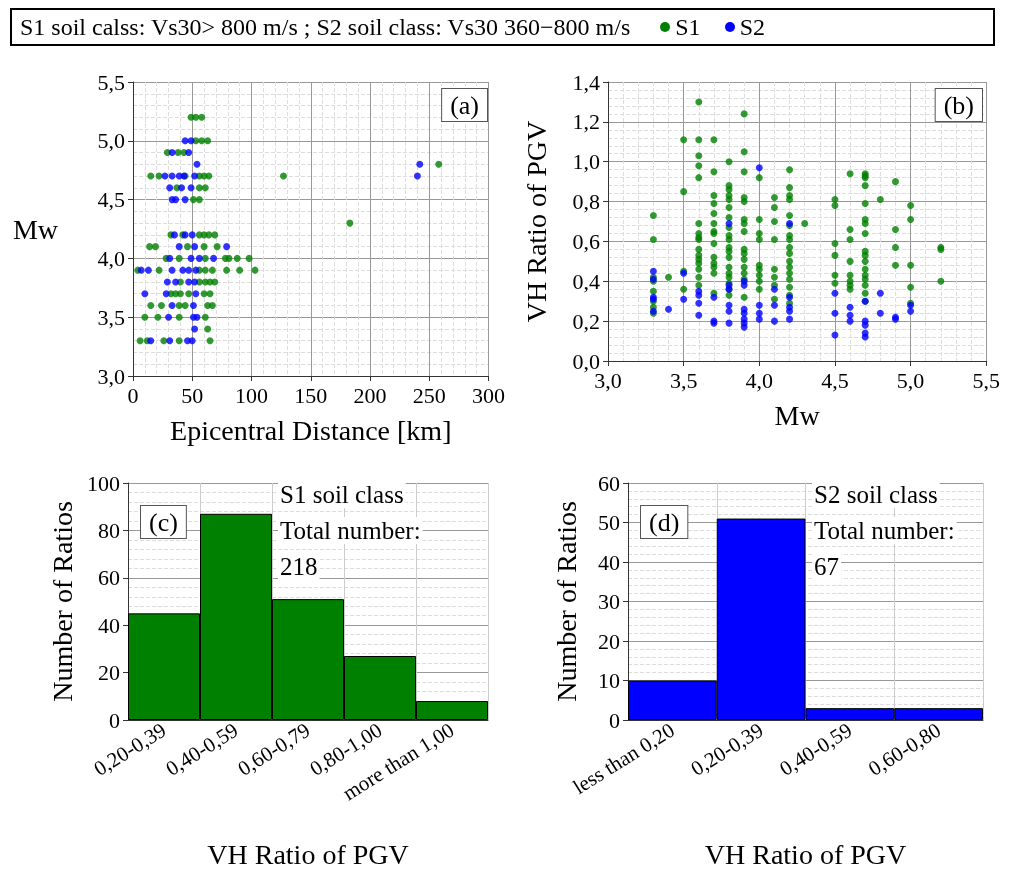 The width and height of the screenshot is (1011, 872). What do you see at coordinates (586, 321) in the screenshot?
I see `y-tick-label: 0,2` at bounding box center [586, 321].